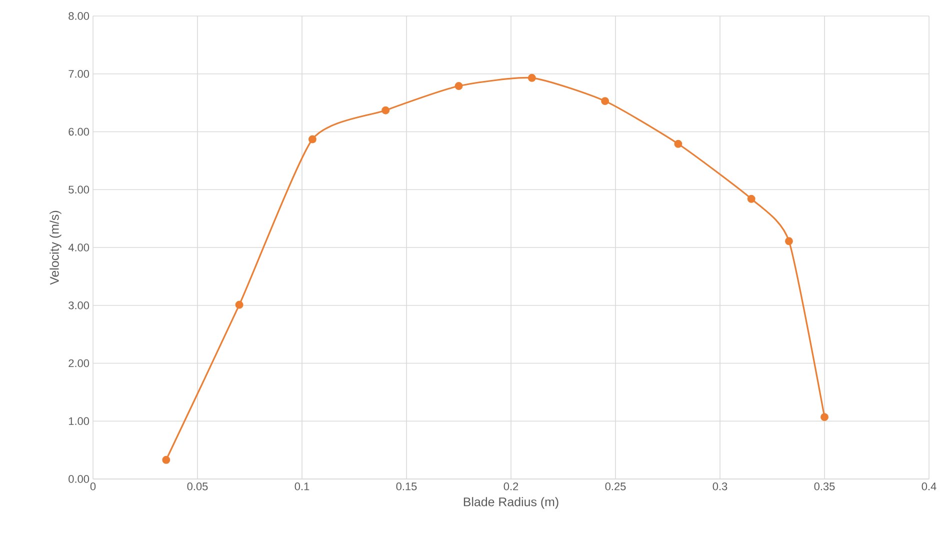  Describe the element at coordinates (511, 503) in the screenshot. I see `x-axis-title: Blade Radius (m)` at that location.